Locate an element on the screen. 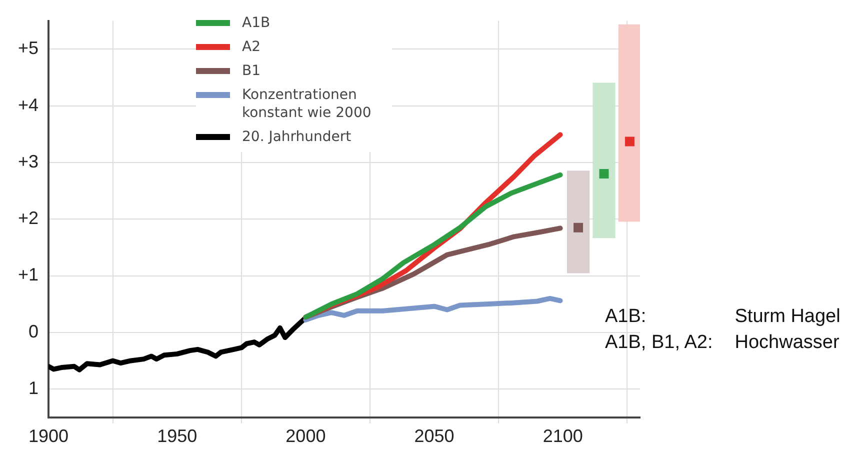 This screenshot has width=854, height=451. x-tick-label: 1950 is located at coordinates (177, 436).